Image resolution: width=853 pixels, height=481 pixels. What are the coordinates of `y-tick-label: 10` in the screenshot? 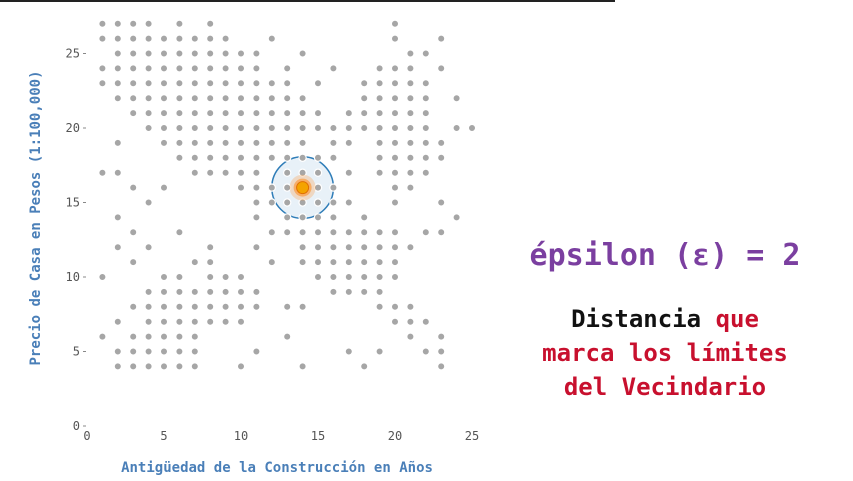 It's located at (73, 277).